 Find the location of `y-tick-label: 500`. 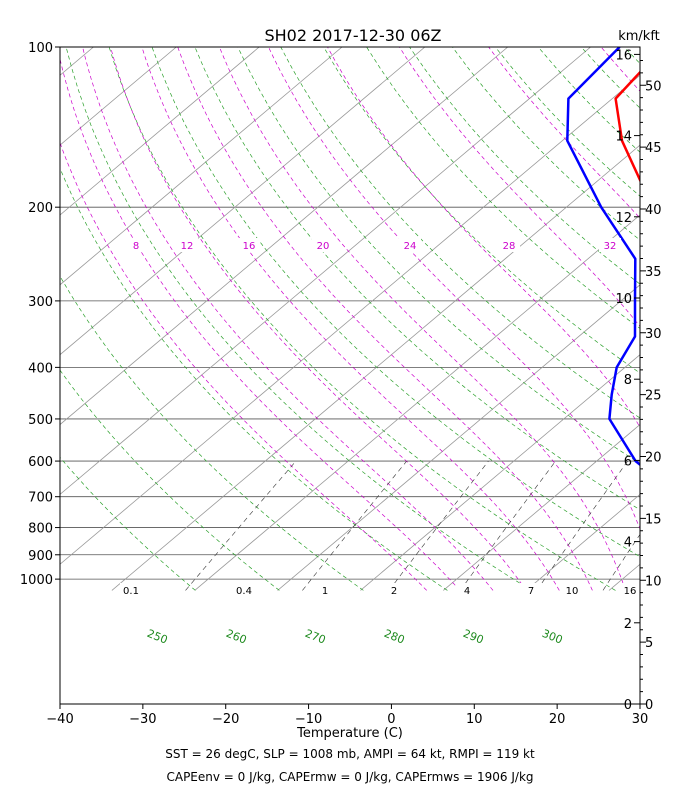

y-tick-label: 500 is located at coordinates (40, 420).